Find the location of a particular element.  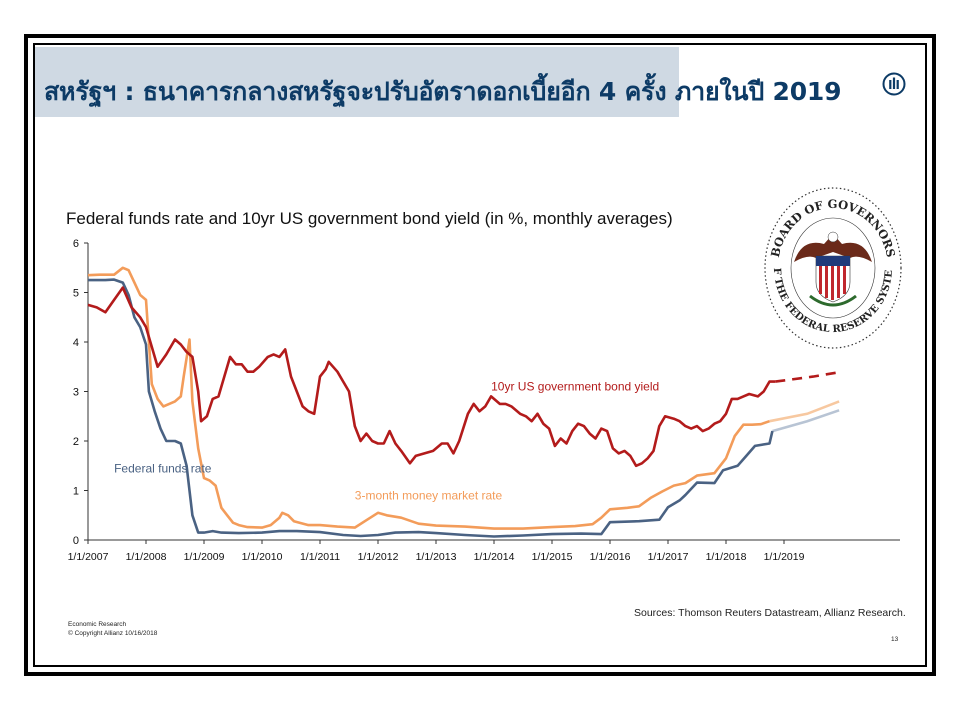

federal-funds-rate-label: Federal funds rate is located at coordinates (163, 469).